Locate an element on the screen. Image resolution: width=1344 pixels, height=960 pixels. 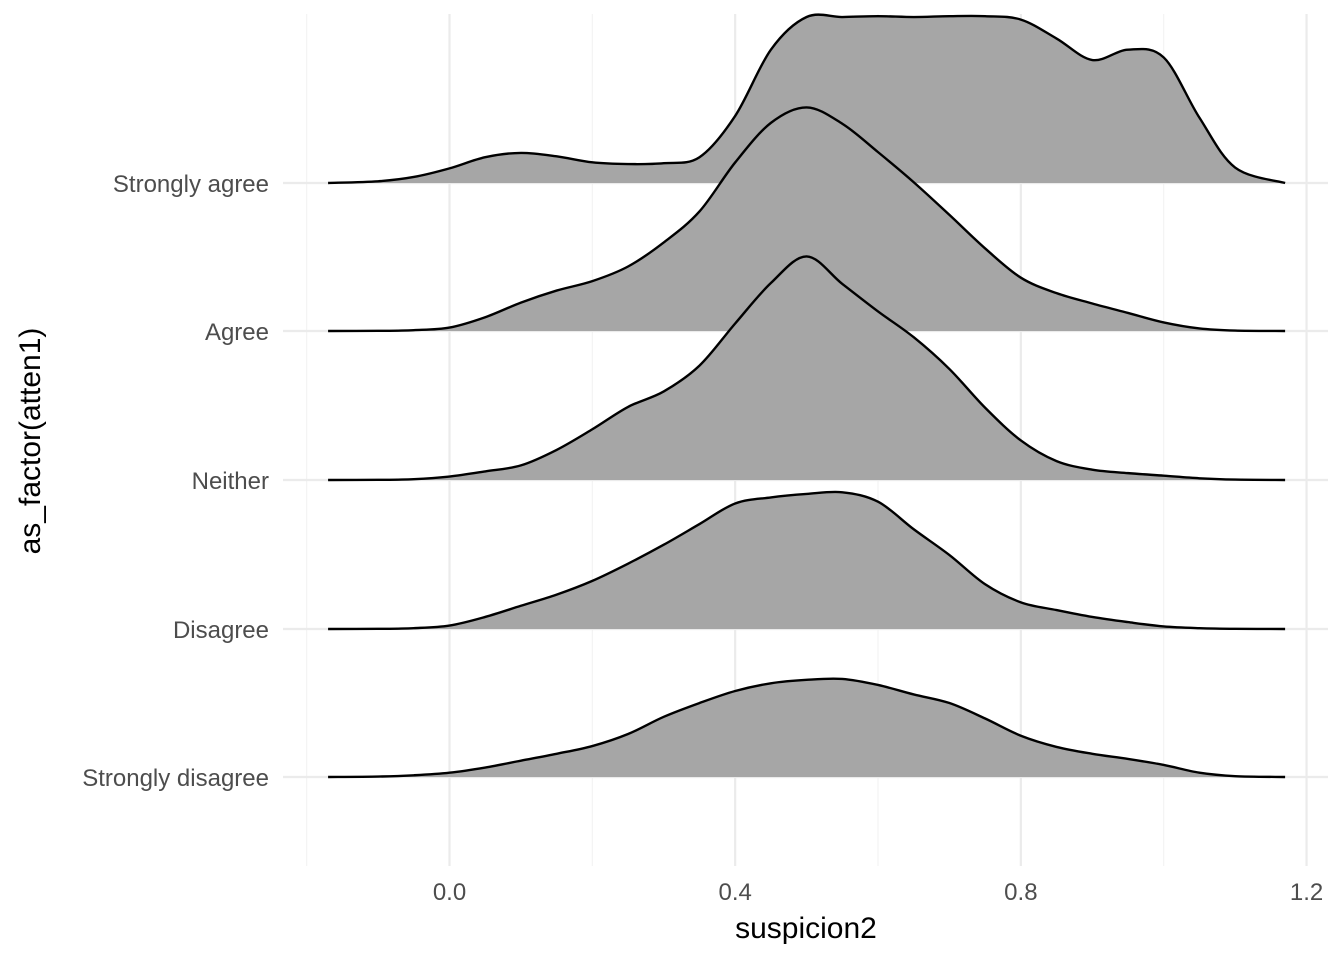
y-tick-label: Neither is located at coordinates (230, 481).